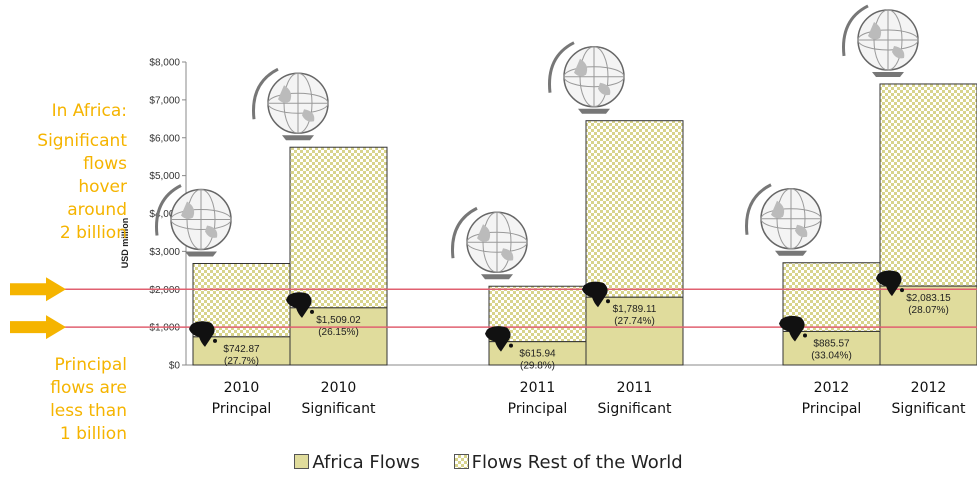 Image resolution: width=977 pixels, height=477 pixels. What do you see at coordinates (302, 461) in the screenshot?
I see `legend-swatch-africa` at bounding box center [302, 461].